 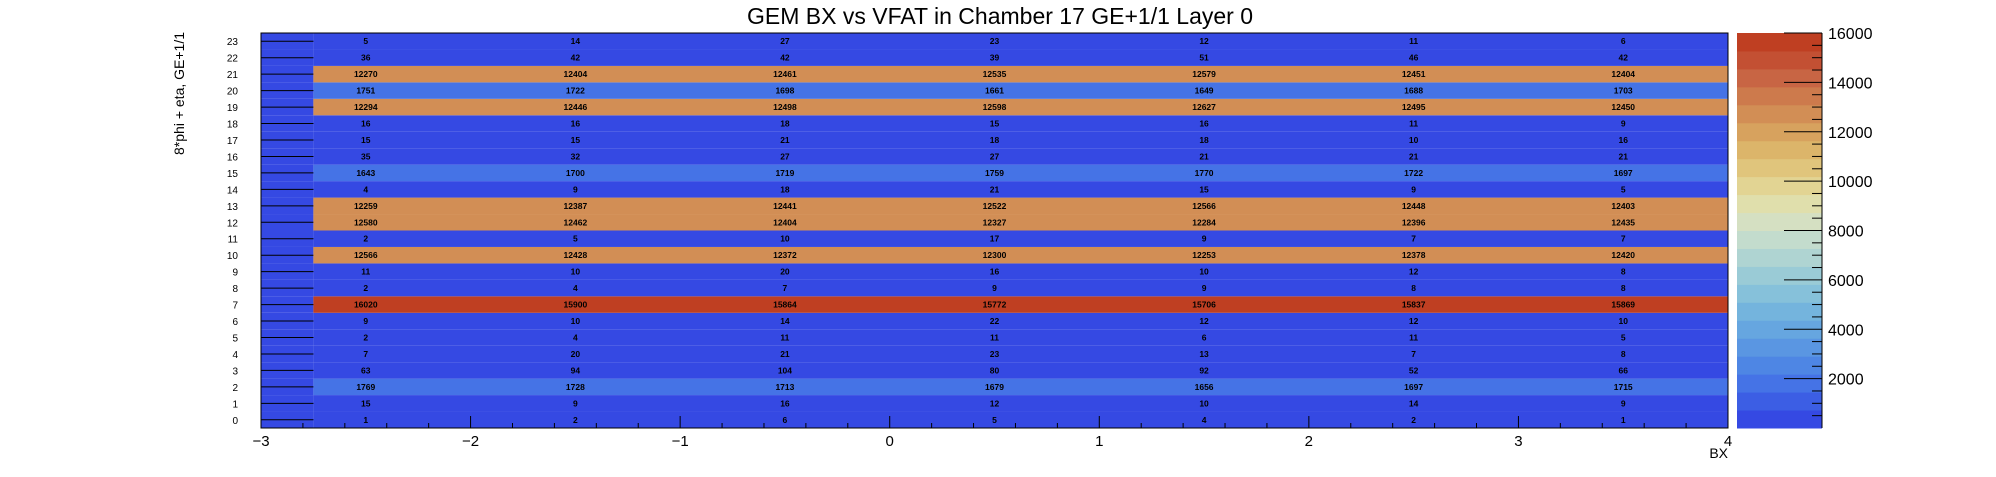 I want to click on cell-value-label: 1700, so click(x=575, y=173).